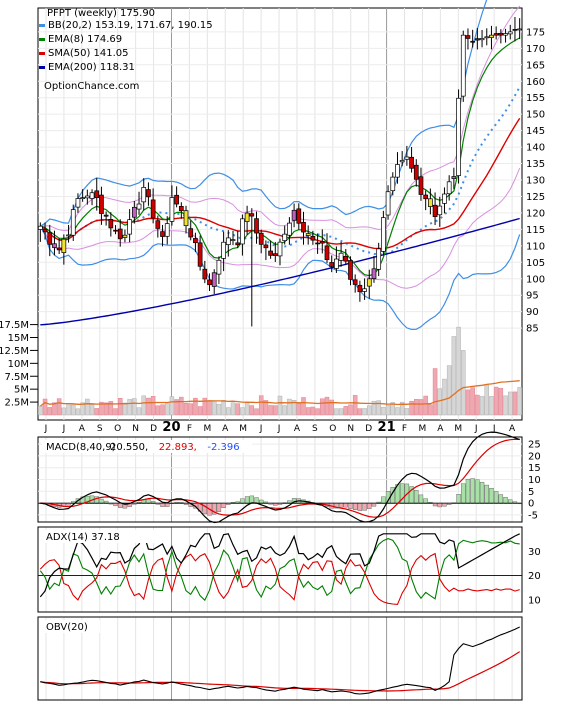 Image resolution: width=566 pixels, height=706 pixels. I want to click on price-y-tick: 115, so click(535, 230).